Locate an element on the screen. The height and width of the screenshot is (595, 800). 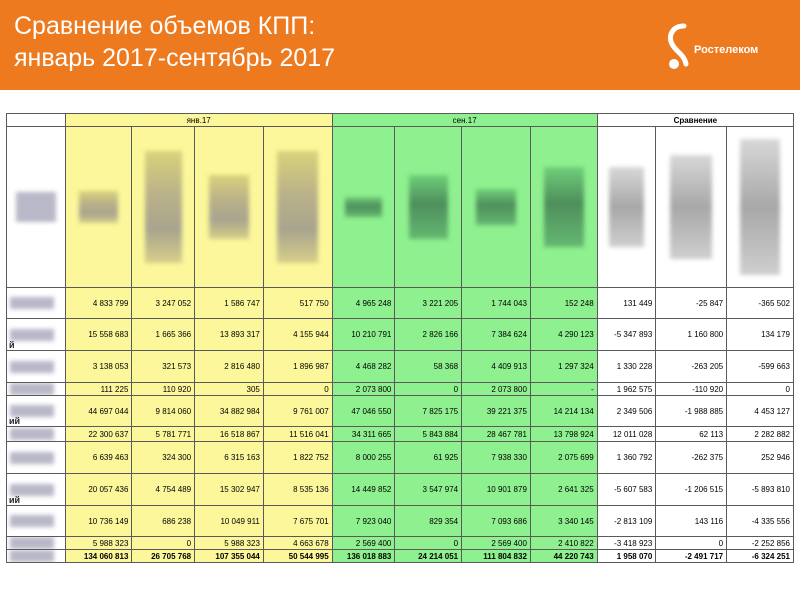
value-cell: 10 210 791 is located at coordinates (363, 334).